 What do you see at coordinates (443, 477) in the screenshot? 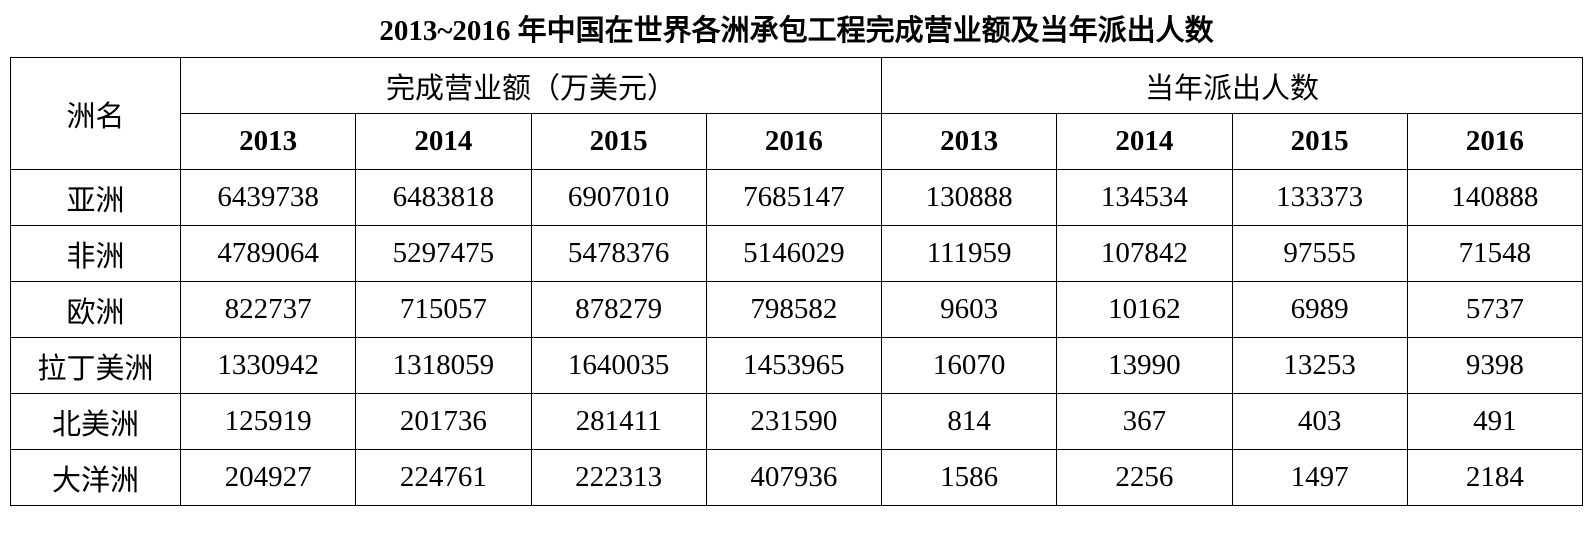
I see `cell: 224761` at bounding box center [443, 477].